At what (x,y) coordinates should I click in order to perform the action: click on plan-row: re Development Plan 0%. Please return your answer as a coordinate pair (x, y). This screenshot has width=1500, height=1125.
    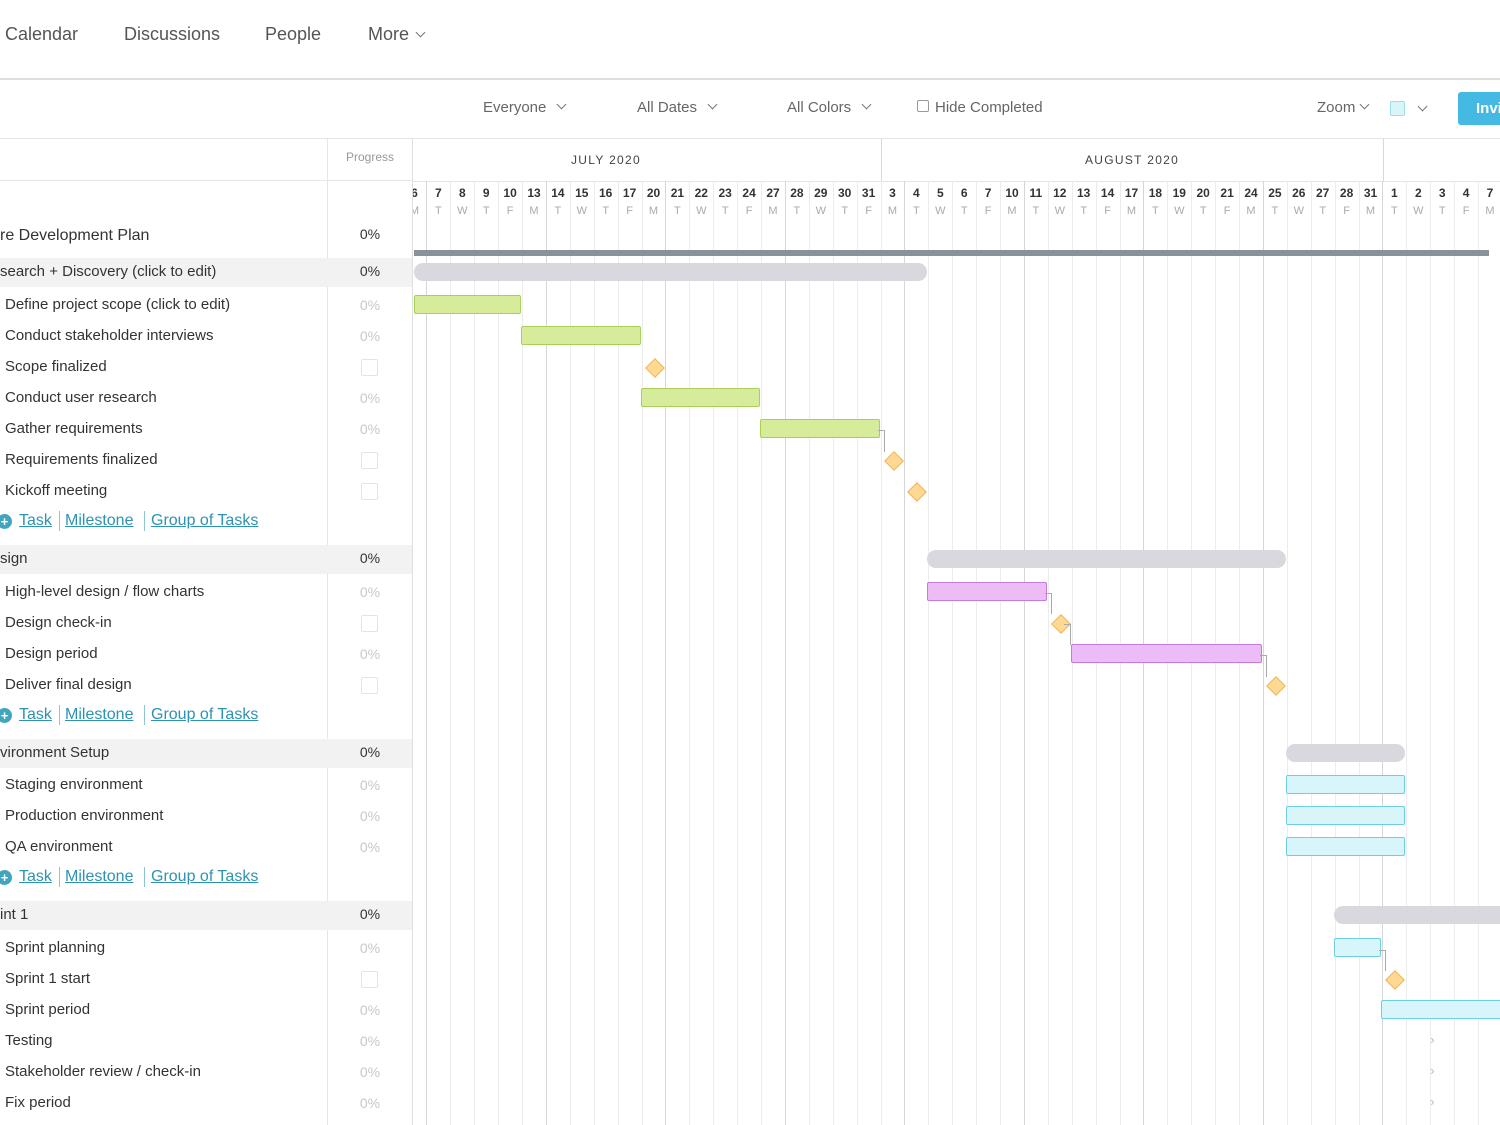
    Looking at the image, I should click on (206, 236).